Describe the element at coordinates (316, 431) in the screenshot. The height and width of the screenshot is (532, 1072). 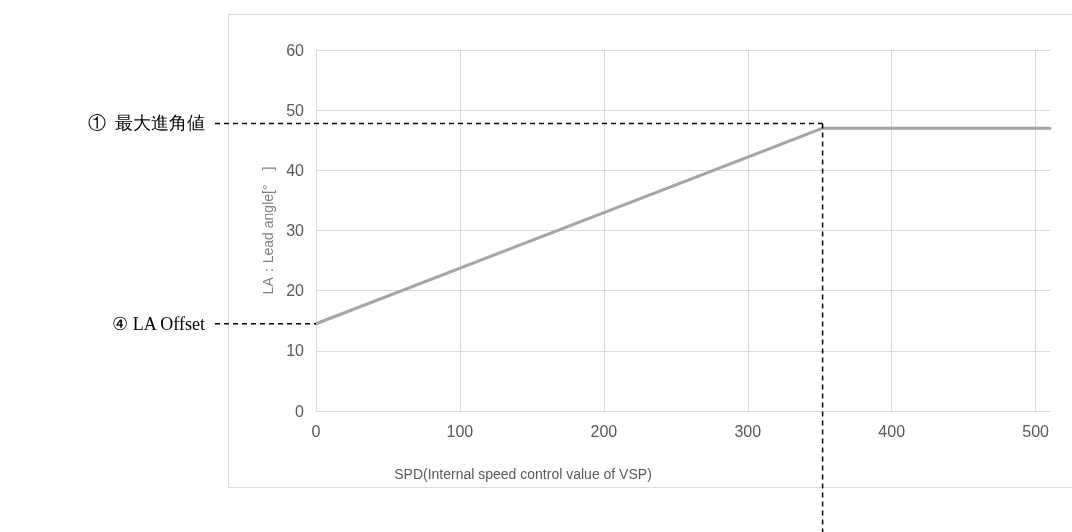
I see `x-tick-label: 0` at that location.